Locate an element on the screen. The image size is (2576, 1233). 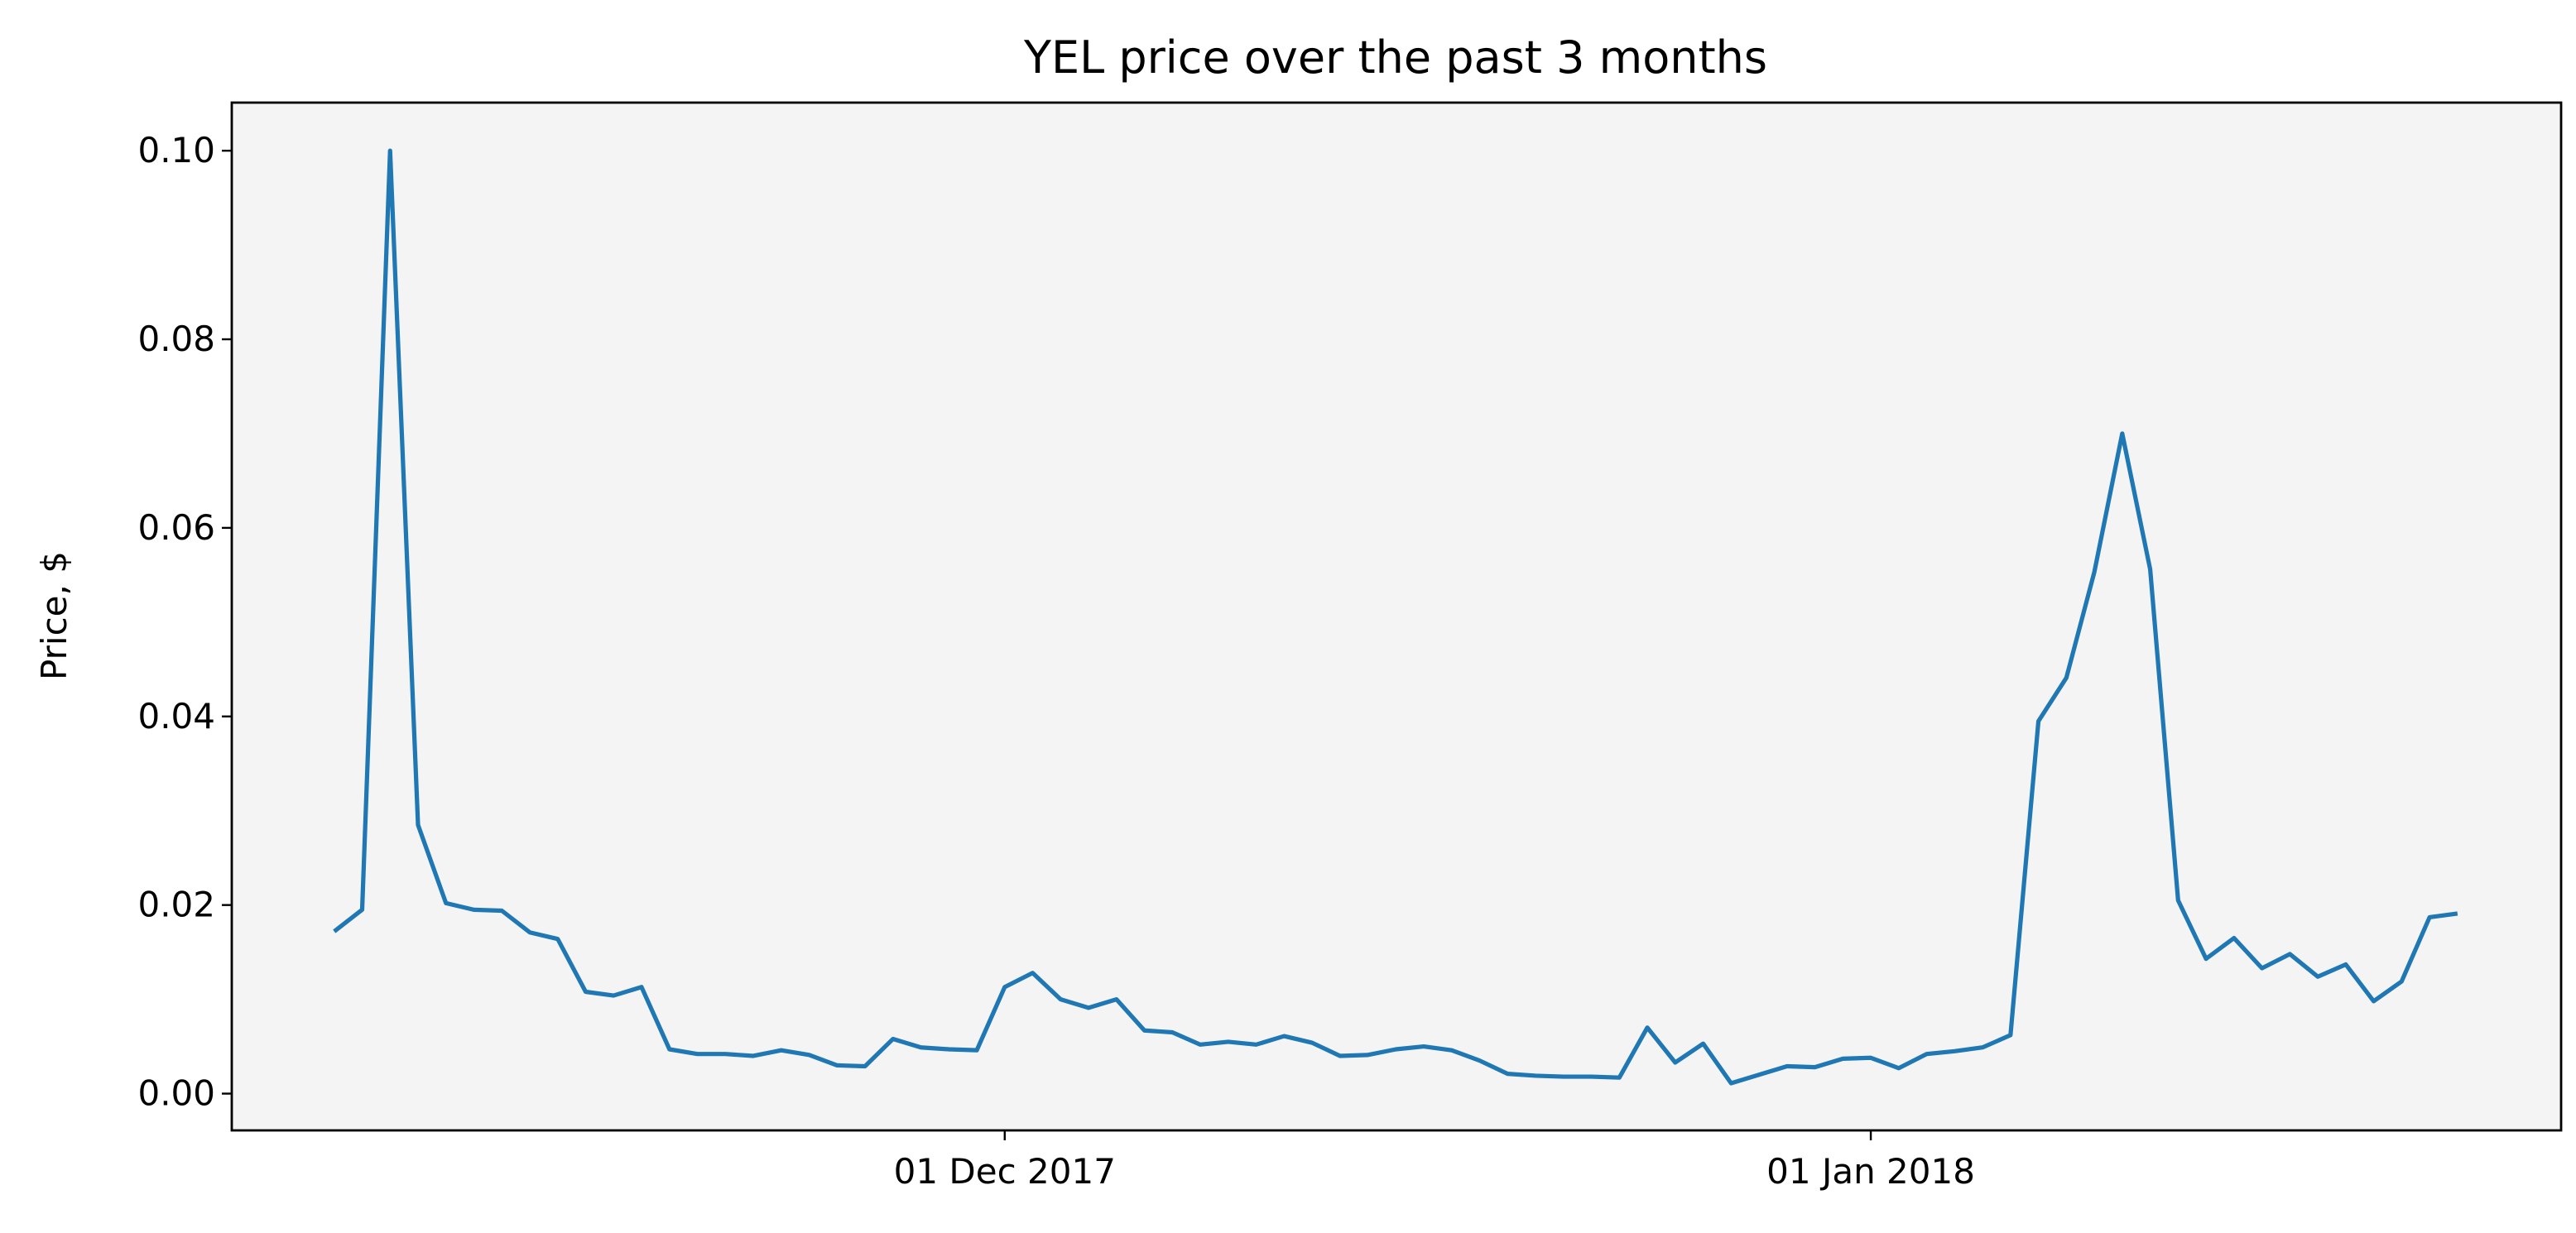
x-tick-label: 01 Dec 2017 is located at coordinates (1005, 1171).